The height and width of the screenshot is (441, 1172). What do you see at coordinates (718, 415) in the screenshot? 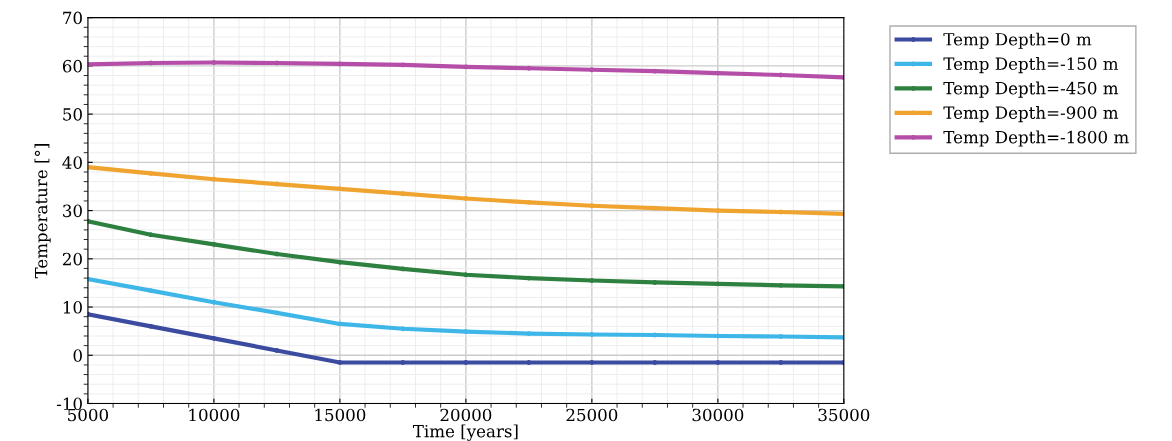
I see `x-tick-label: 30000` at bounding box center [718, 415].